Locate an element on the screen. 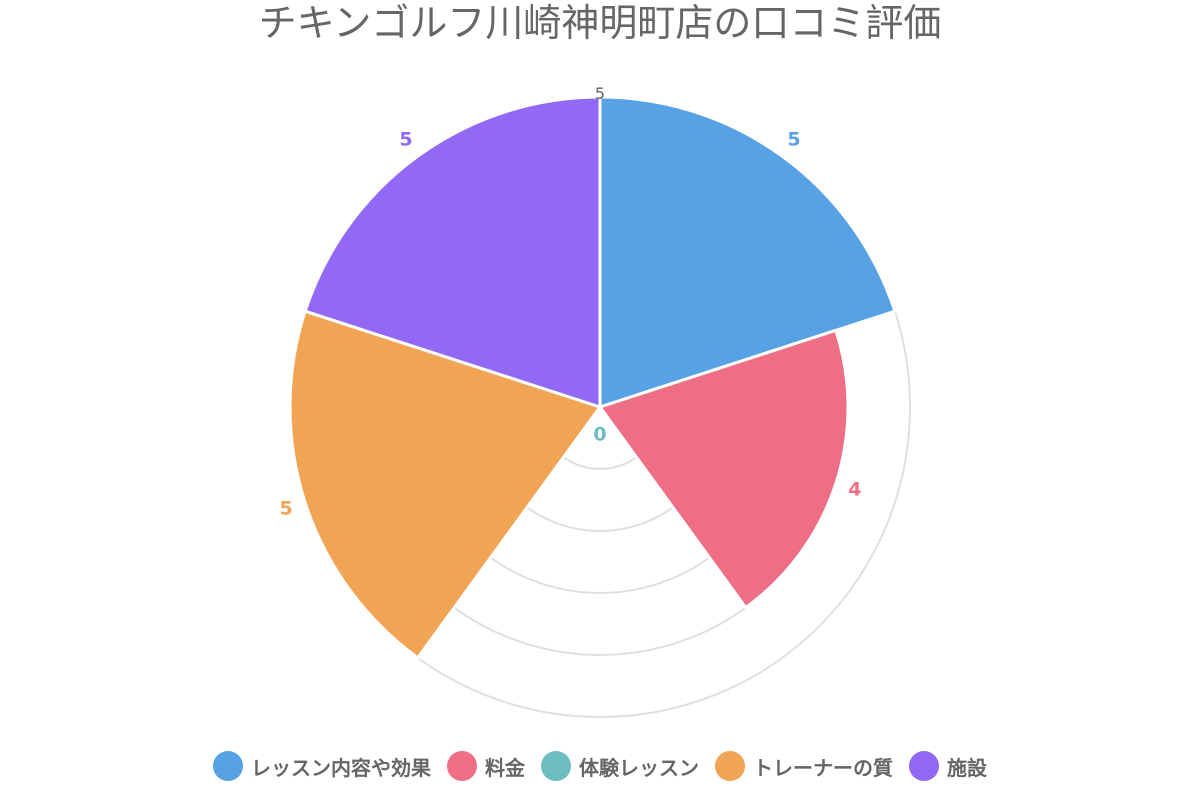  legend-label: 体験レッスン is located at coordinates (639, 767).